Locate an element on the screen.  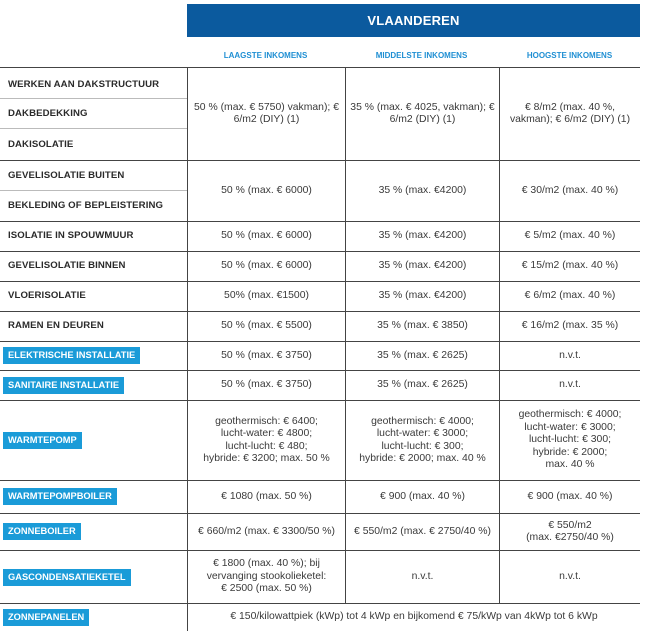
cell-value: € 16/m2 (max. 35 %) is located at coordinates (569, 326).